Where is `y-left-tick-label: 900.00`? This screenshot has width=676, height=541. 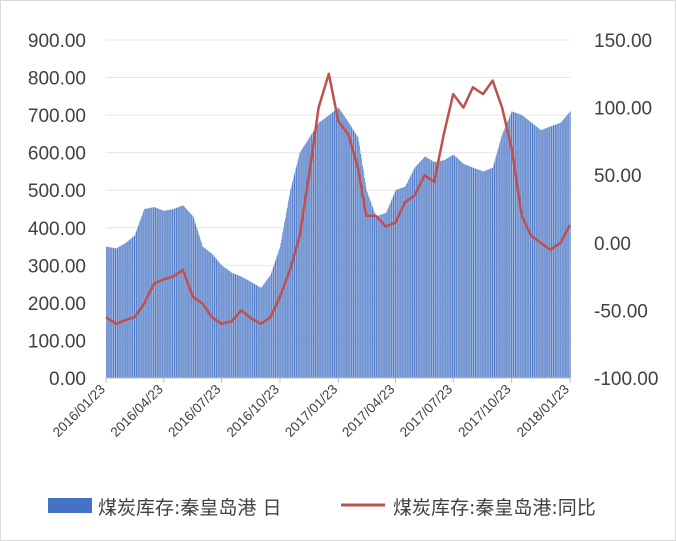 y-left-tick-label: 900.00 is located at coordinates (57, 41).